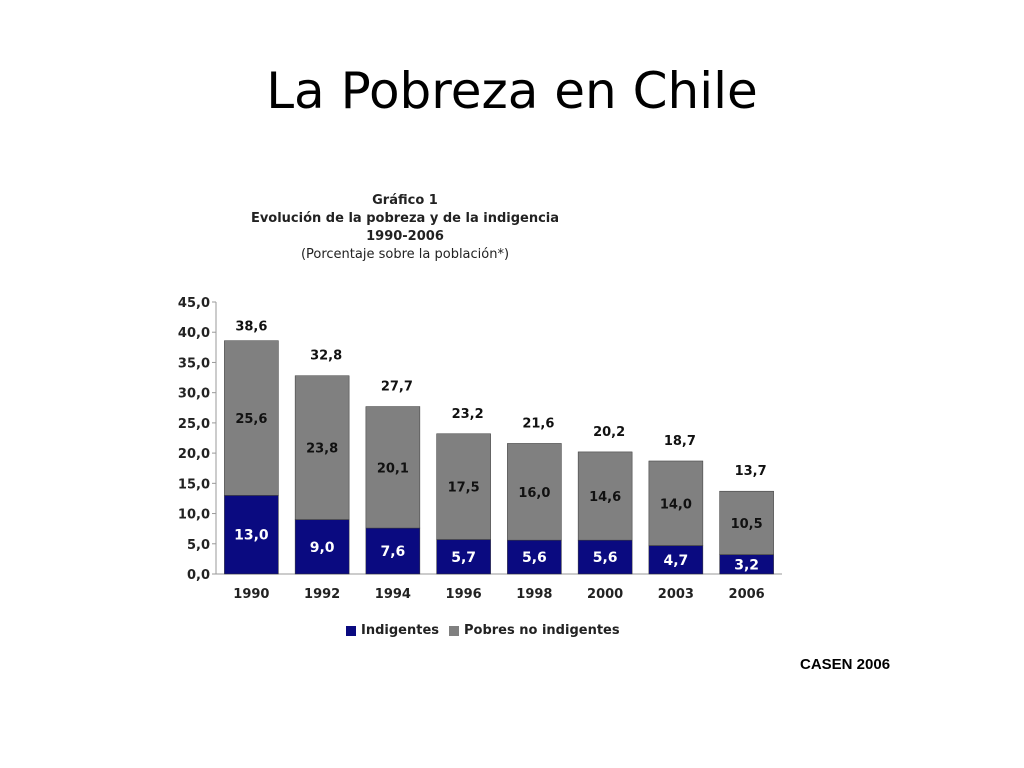 Image resolution: width=1024 pixels, height=768 pixels. I want to click on x-tick-label: 1992, so click(322, 594).